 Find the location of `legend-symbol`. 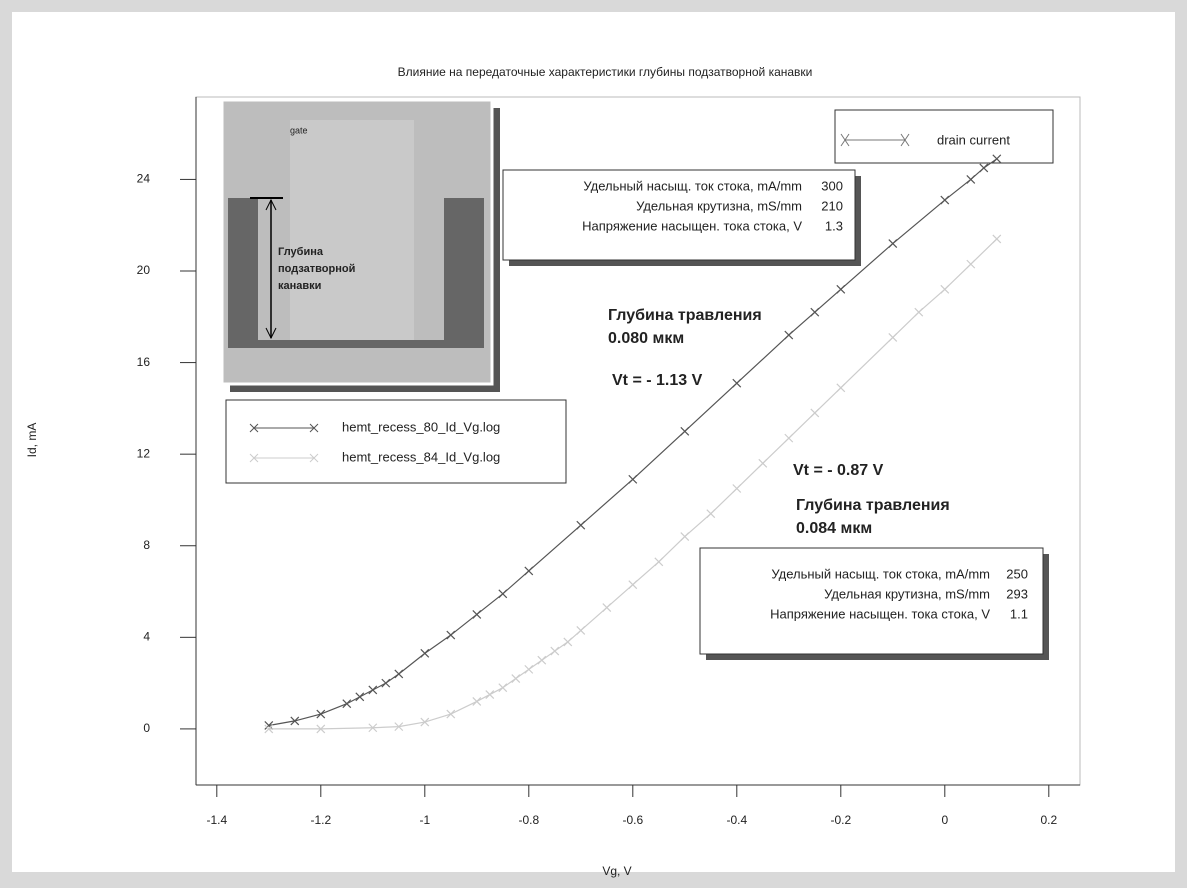

legend-symbol is located at coordinates (284, 458).